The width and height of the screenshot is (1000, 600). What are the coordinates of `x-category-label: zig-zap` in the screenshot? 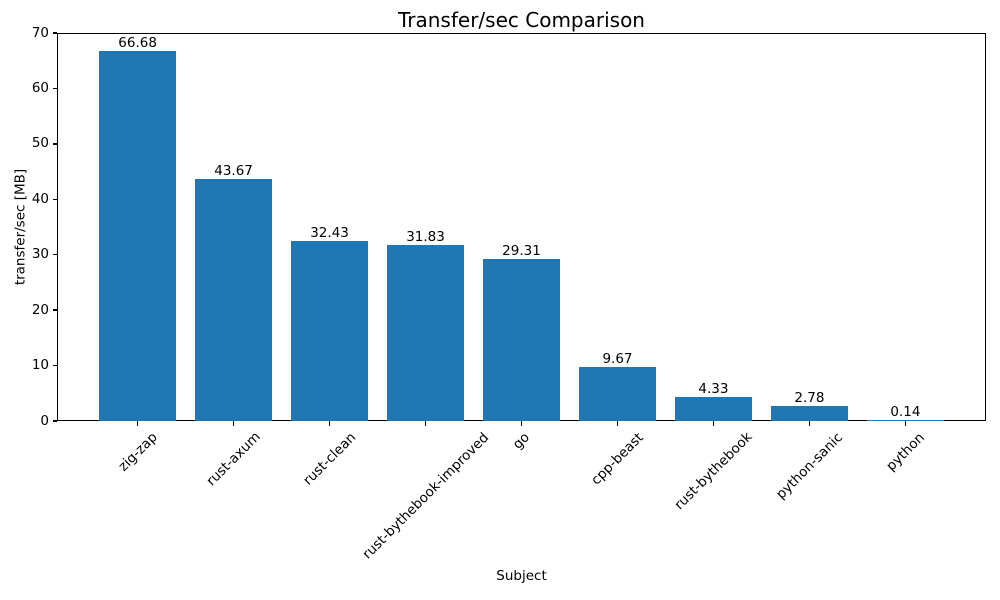 It's located at (137, 452).